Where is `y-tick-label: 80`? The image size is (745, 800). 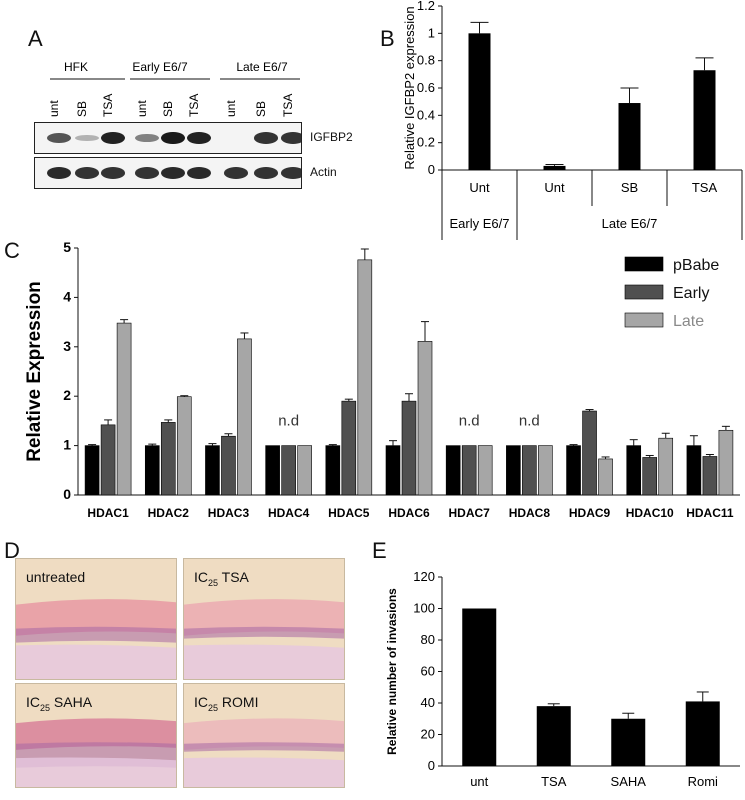 y-tick-label: 80 is located at coordinates (428, 639).